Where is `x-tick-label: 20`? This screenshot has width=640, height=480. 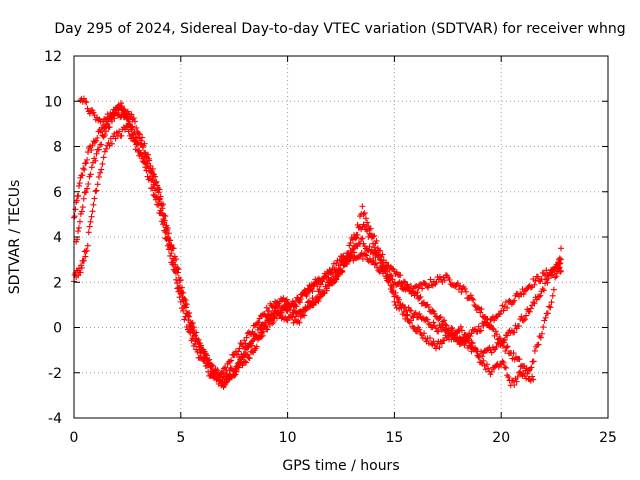 x-tick-label: 20 is located at coordinates (501, 438).